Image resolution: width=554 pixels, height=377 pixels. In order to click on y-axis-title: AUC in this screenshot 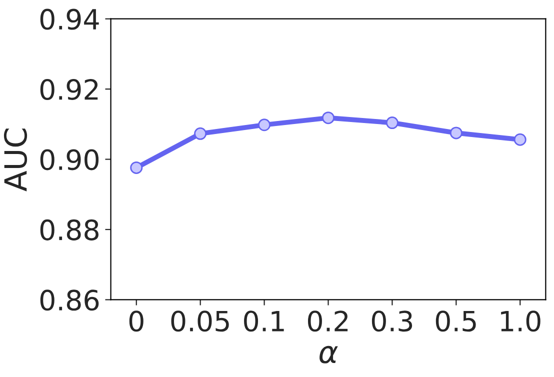, I will do `click(16, 160)`.